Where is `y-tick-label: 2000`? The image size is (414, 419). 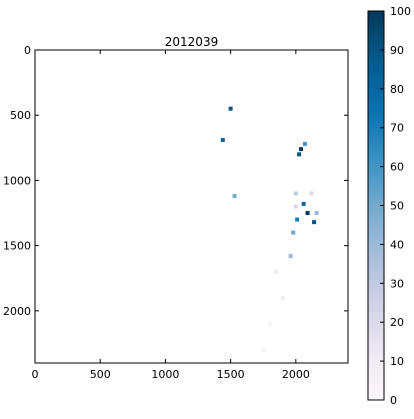 y-tick-label: 2000 is located at coordinates (17, 311).